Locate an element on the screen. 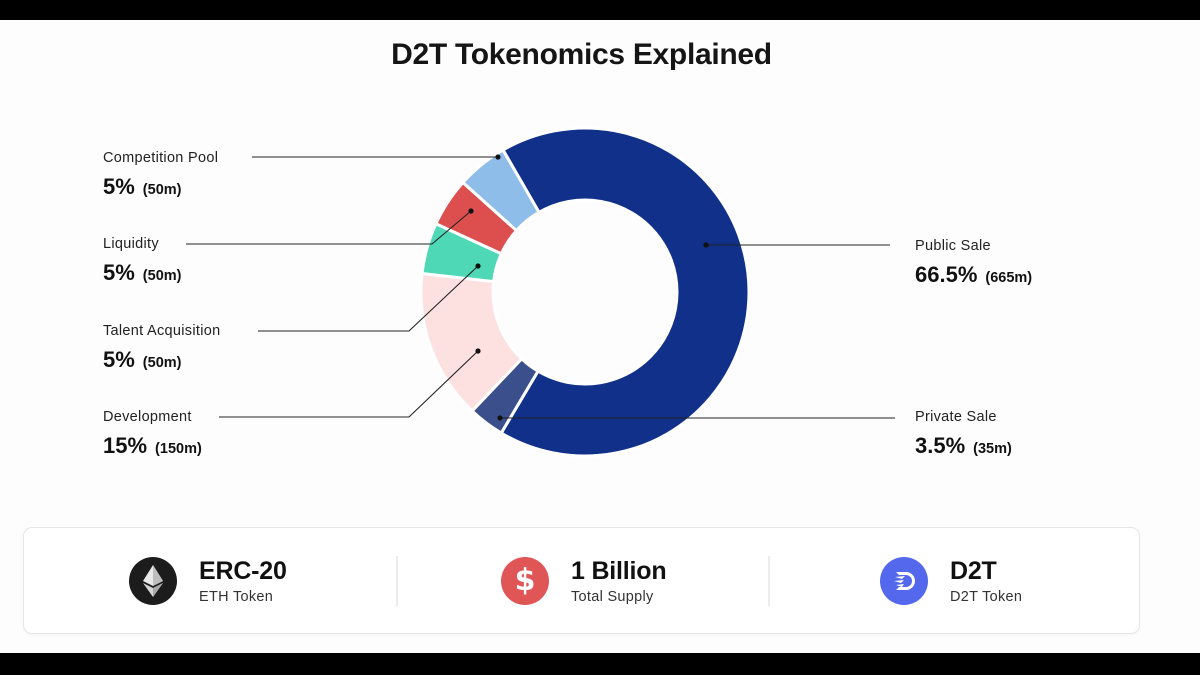  label-name: Private Sale is located at coordinates (956, 417).